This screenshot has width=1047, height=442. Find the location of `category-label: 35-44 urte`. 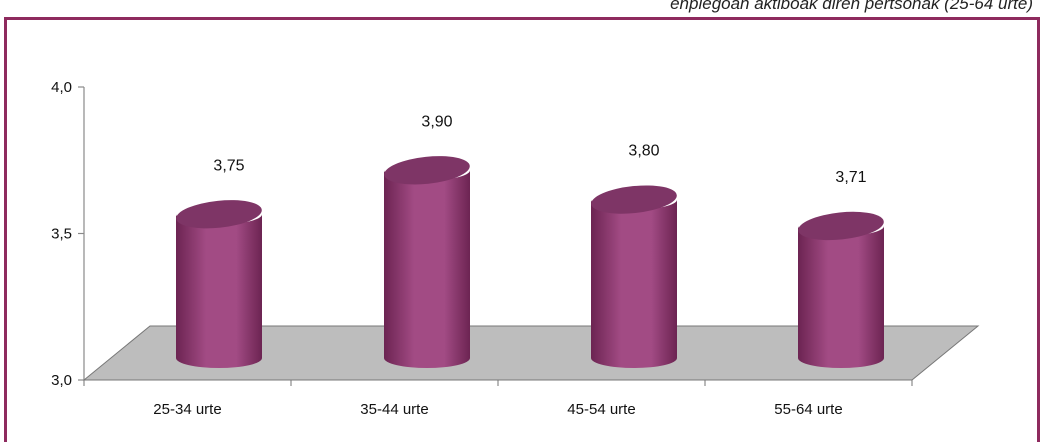

category-label: 35-44 urte is located at coordinates (394, 409).